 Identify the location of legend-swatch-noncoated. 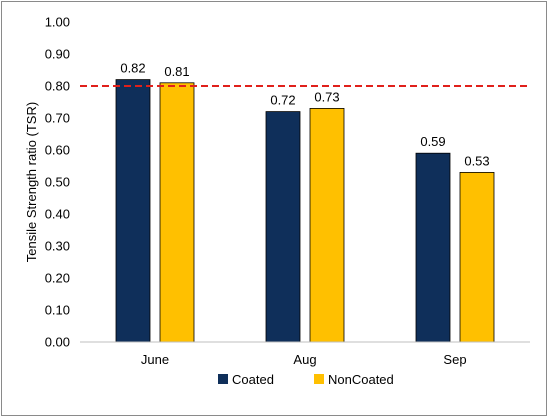
(319, 379).